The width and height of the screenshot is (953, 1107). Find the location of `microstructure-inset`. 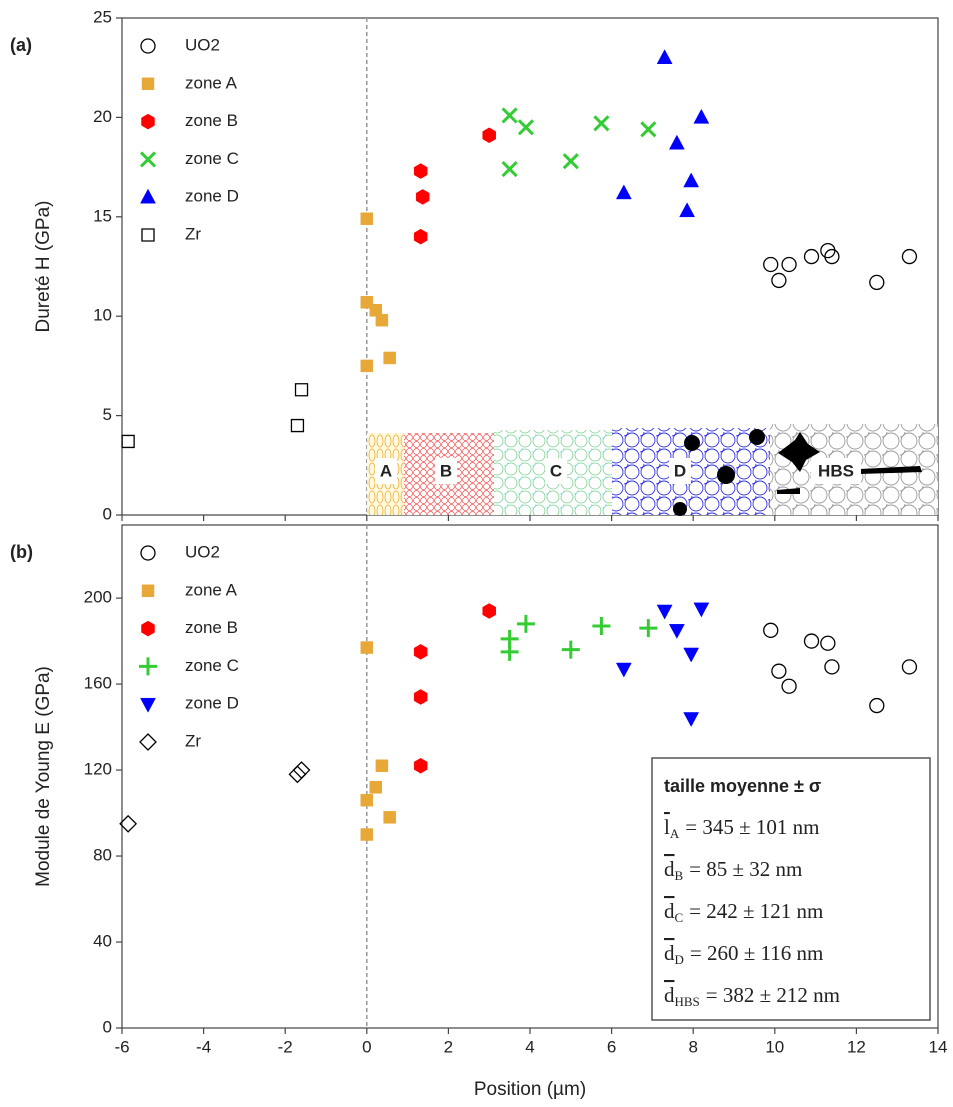

microstructure-inset is located at coordinates (652, 470).